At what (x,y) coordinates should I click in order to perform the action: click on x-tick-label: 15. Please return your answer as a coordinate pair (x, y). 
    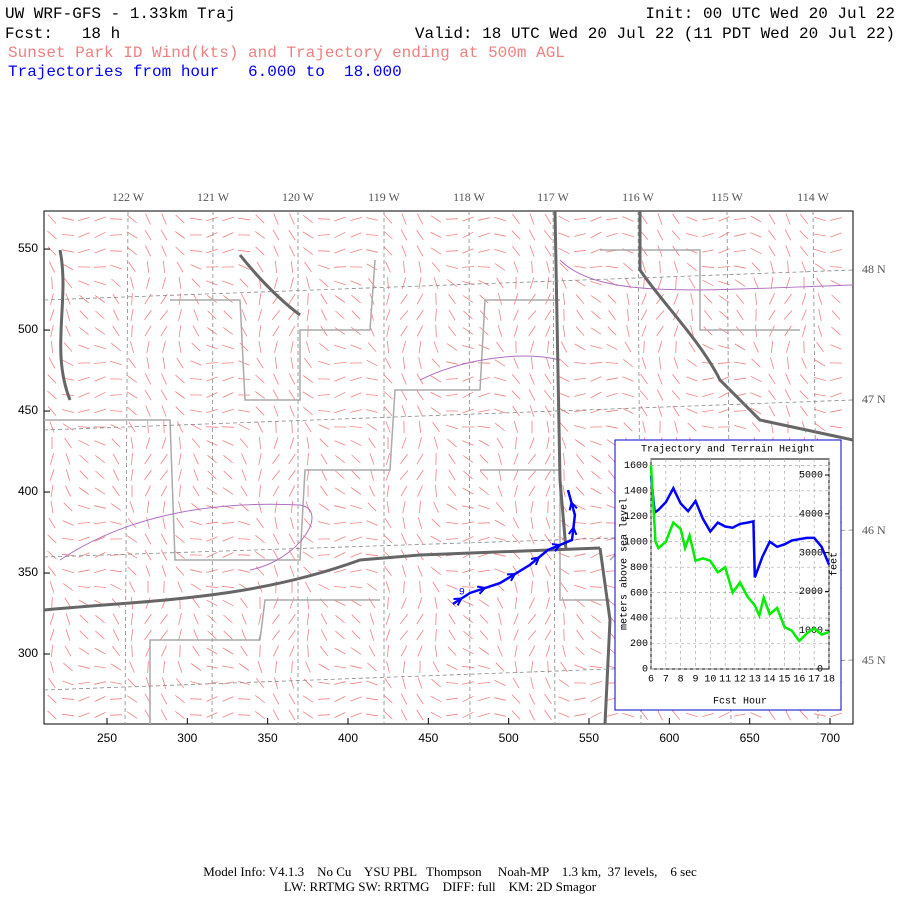
    Looking at the image, I should click on (784, 680).